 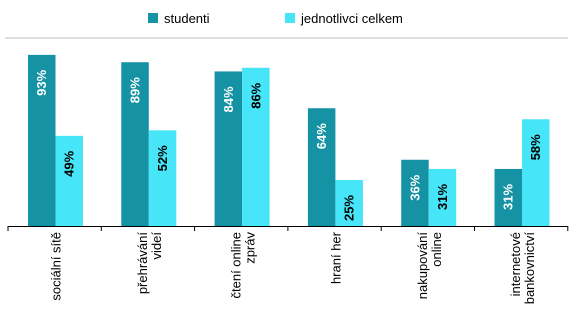 What do you see at coordinates (321, 167) in the screenshot?
I see `bar-studenti-hrani-her` at bounding box center [321, 167].